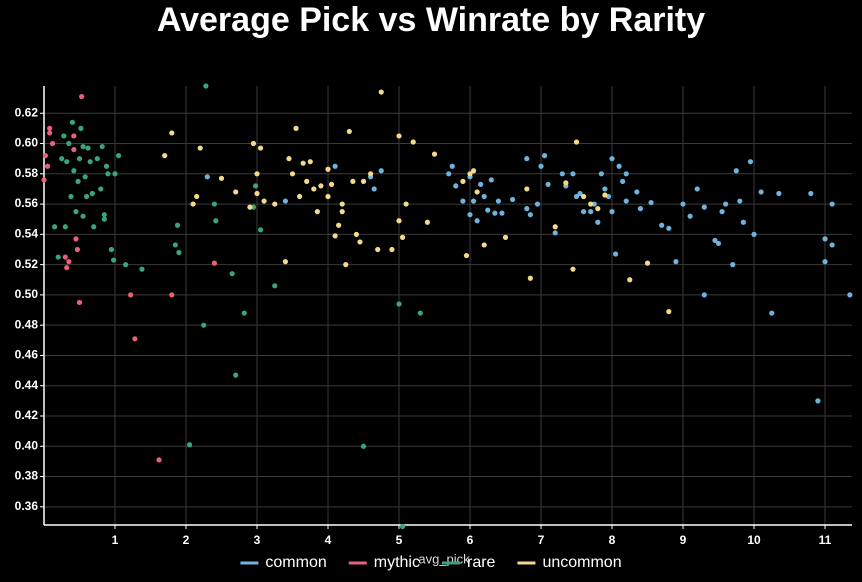  What do you see at coordinates (27, 445) in the screenshot?
I see `y-tick-label: 0.40` at bounding box center [27, 445].